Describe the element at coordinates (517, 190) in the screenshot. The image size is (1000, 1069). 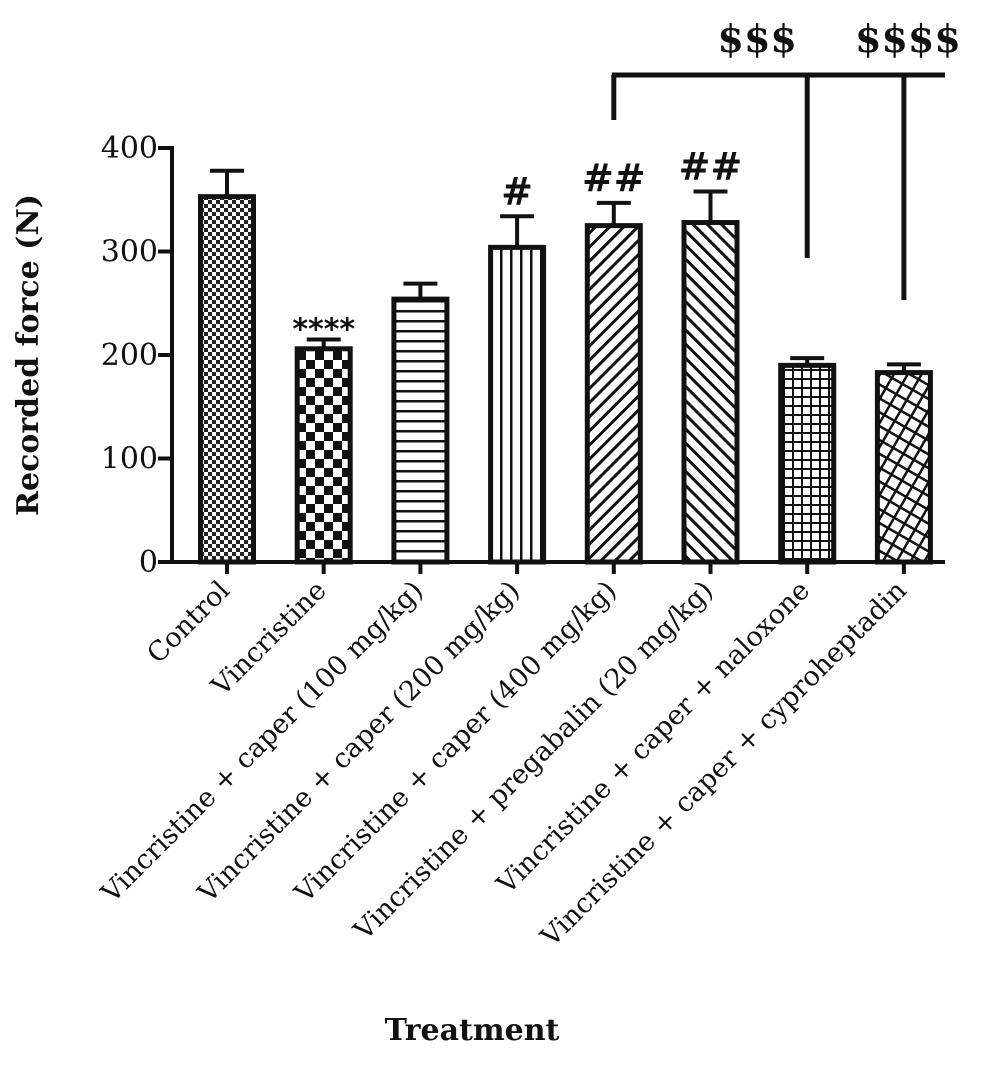
I see `bar-annotation: #` at that location.